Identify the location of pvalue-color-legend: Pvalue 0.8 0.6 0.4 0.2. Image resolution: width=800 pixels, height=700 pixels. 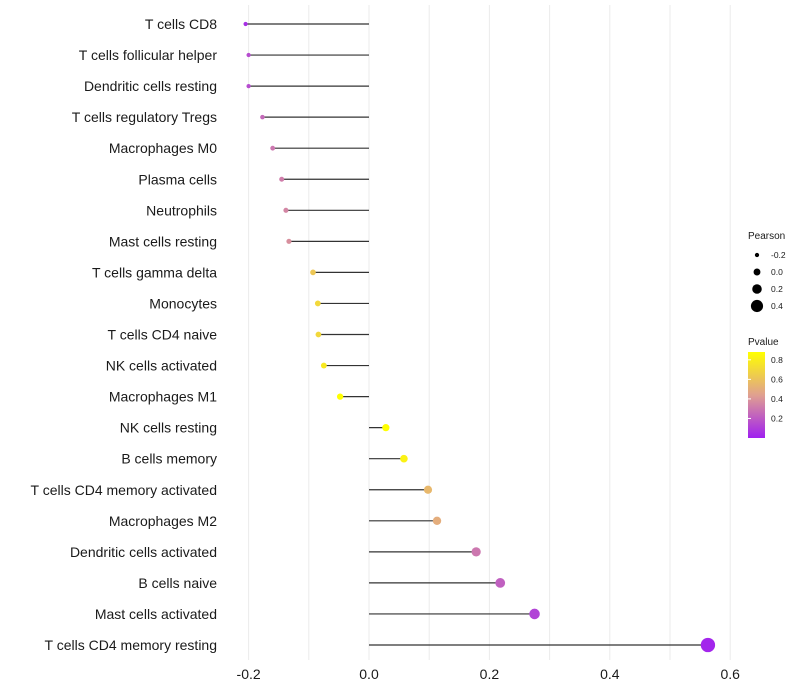
(765, 387).